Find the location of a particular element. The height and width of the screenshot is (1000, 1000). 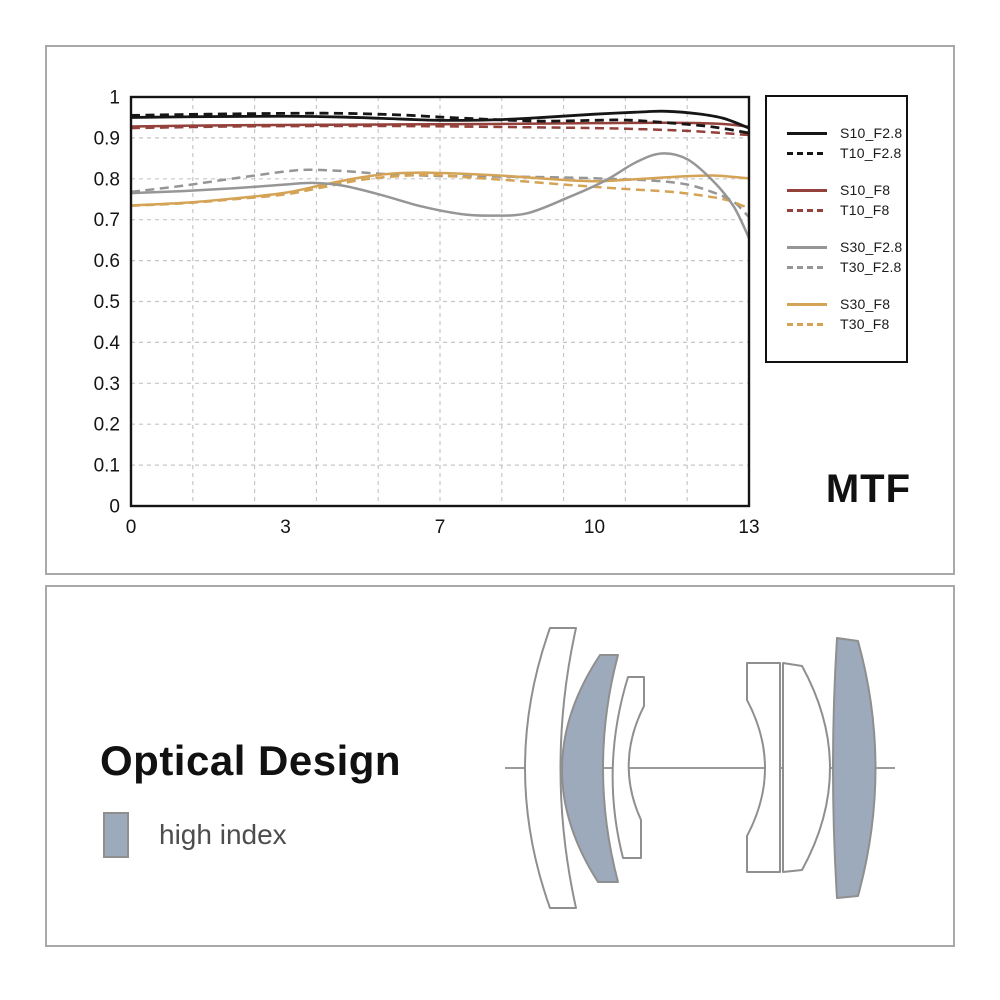

lens-diagram is located at coordinates (700, 768).